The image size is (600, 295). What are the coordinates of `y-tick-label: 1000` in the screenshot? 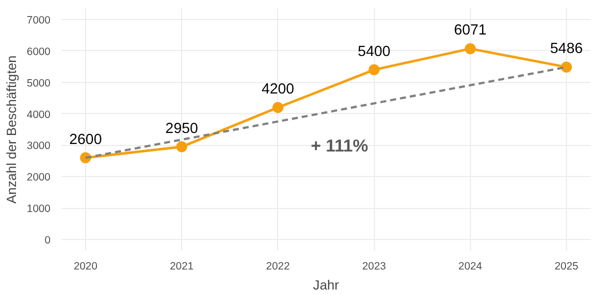 It's located at (38, 209).